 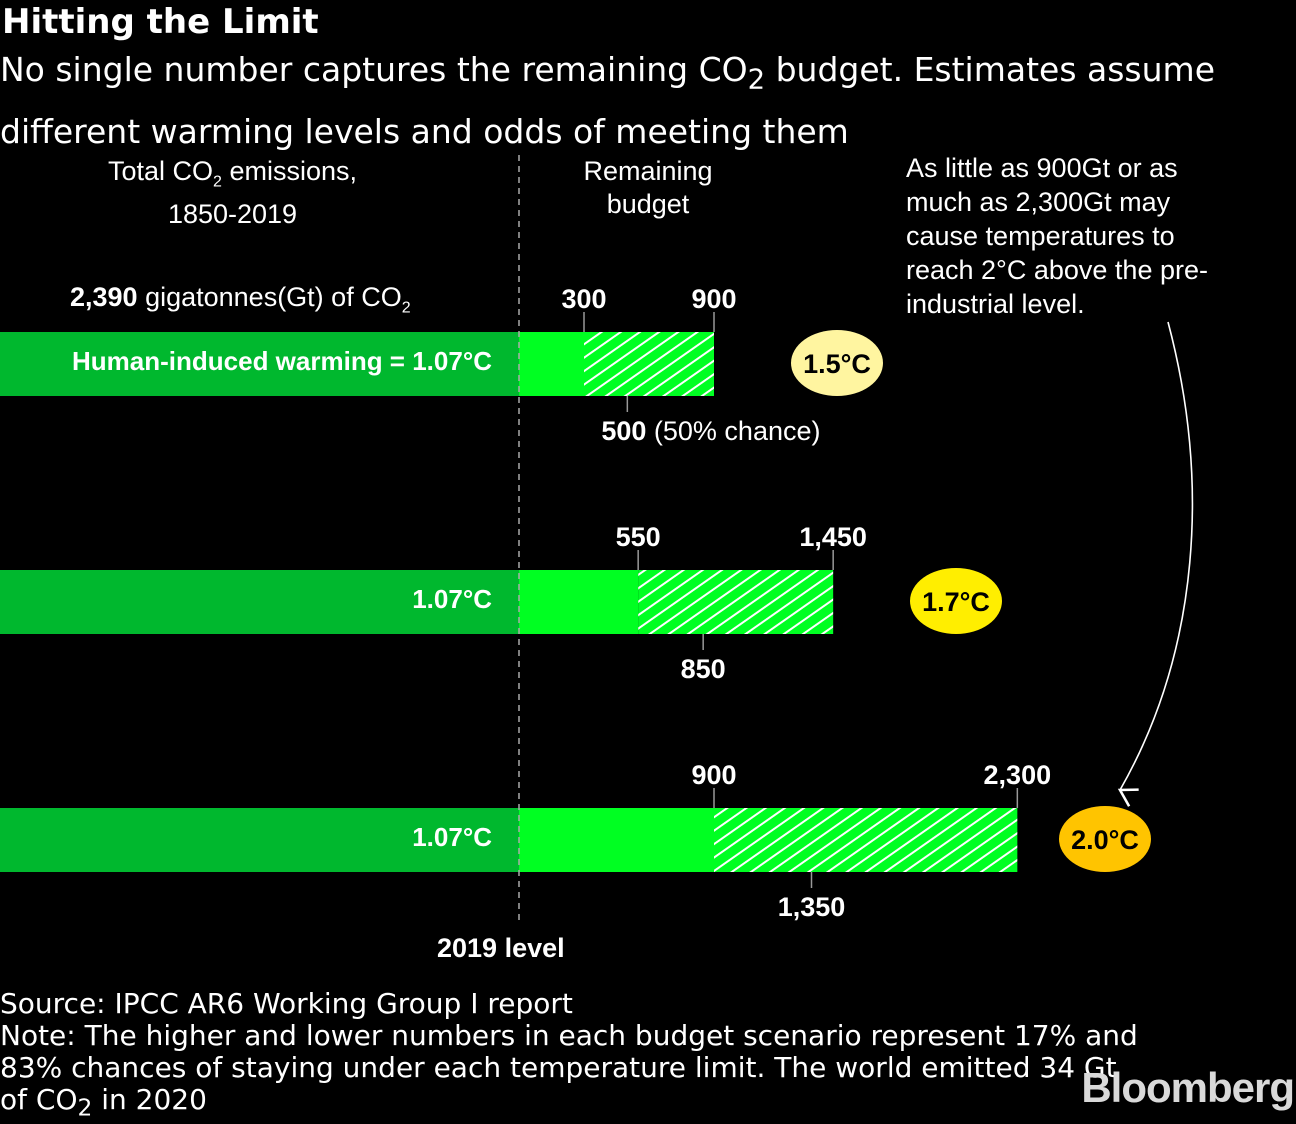 I want to click on mid-value: 1,350, so click(x=812, y=907).